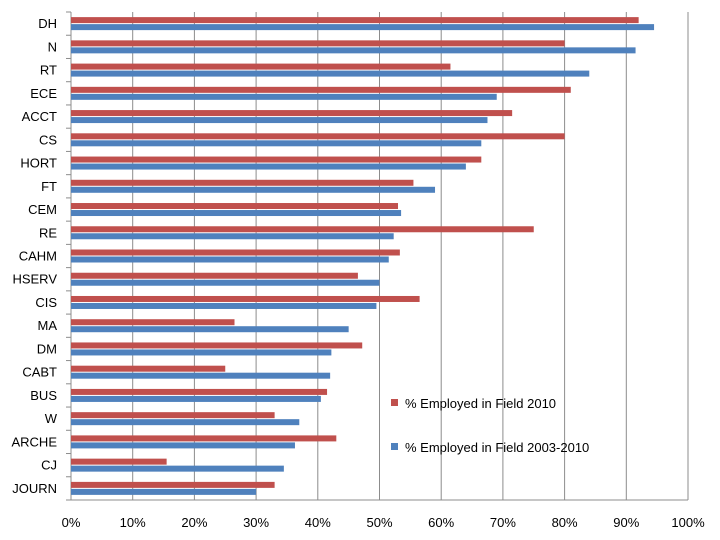 This screenshot has width=720, height=540. I want to click on legend-swatch-2003-2010, so click(394, 446).